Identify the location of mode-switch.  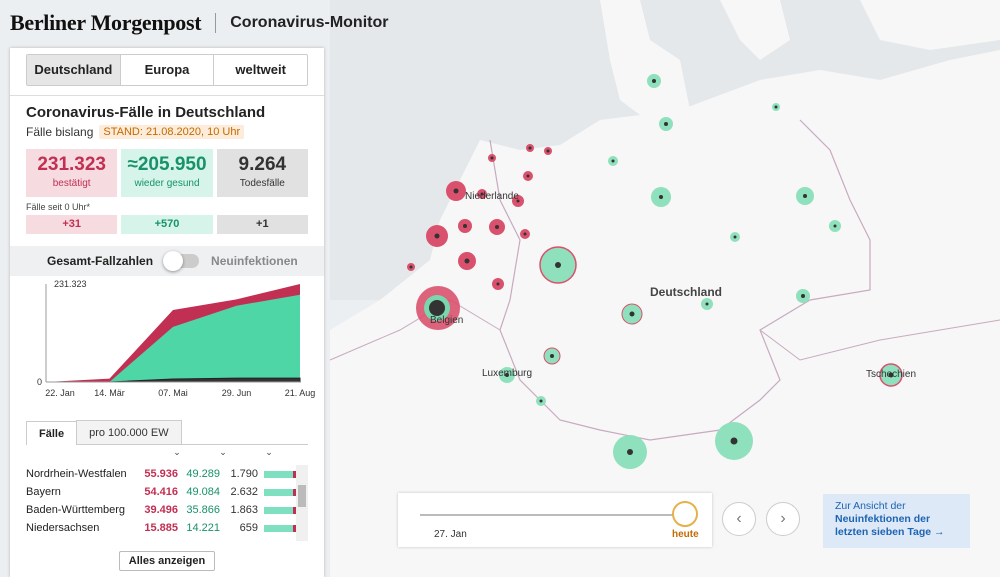
(181, 261).